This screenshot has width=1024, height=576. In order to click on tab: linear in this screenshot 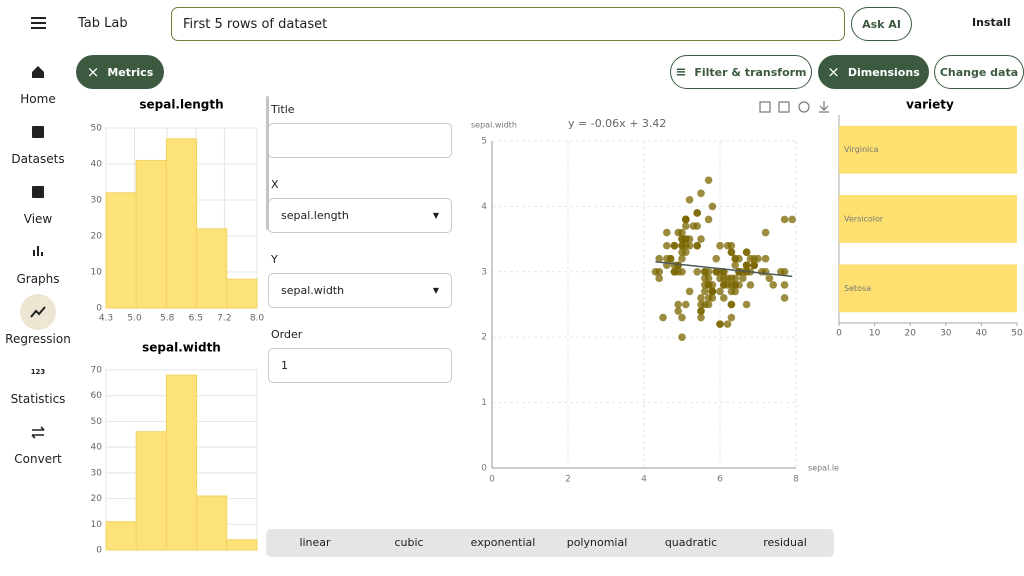, I will do `click(315, 542)`.